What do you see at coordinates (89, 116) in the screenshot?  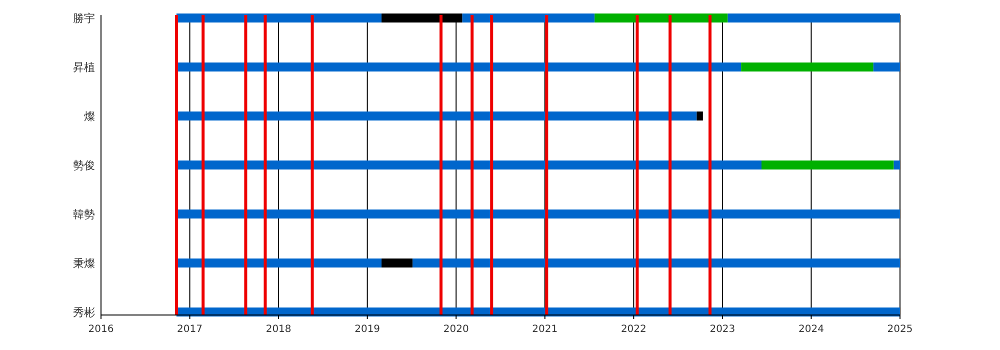 I see `y-tick-label: 燦` at bounding box center [89, 116].